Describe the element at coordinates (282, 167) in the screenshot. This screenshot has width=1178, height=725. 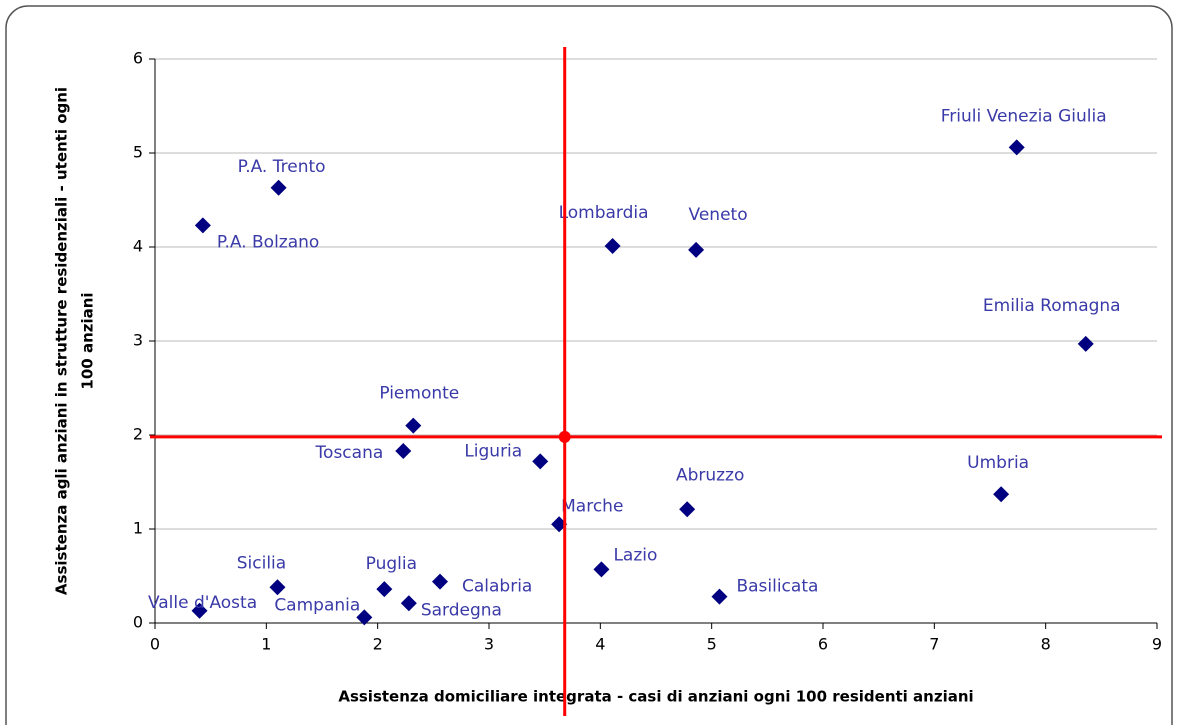
I see `point-label: P.A. Trento` at that location.